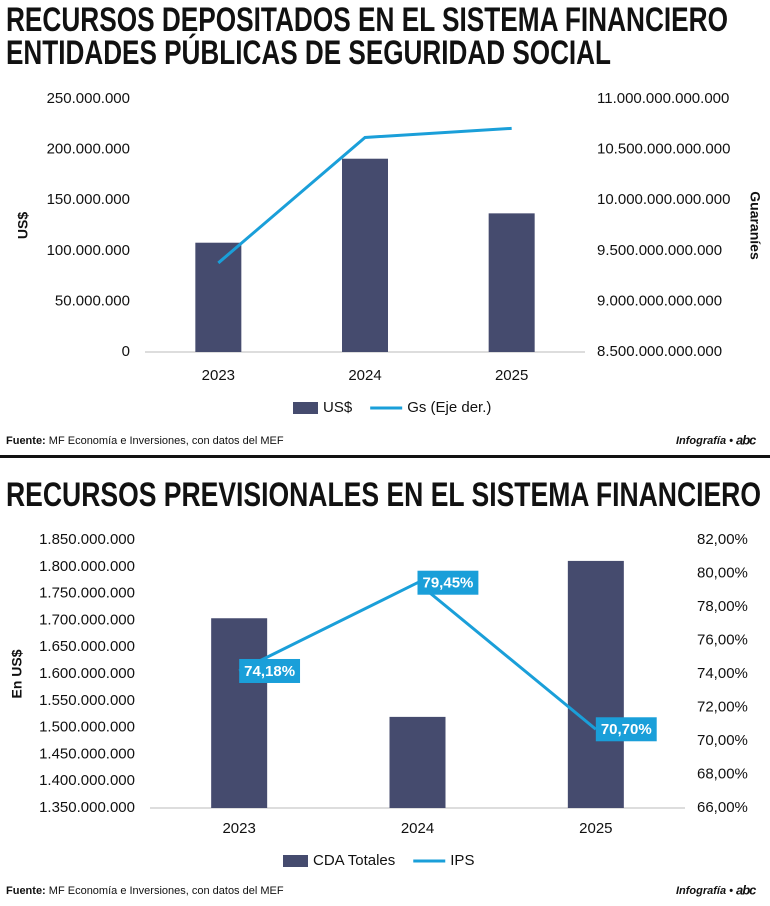 This screenshot has height=906, width=770. Describe the element at coordinates (722, 572) in the screenshot. I see `y2-tick-label: 80,00%` at that location.